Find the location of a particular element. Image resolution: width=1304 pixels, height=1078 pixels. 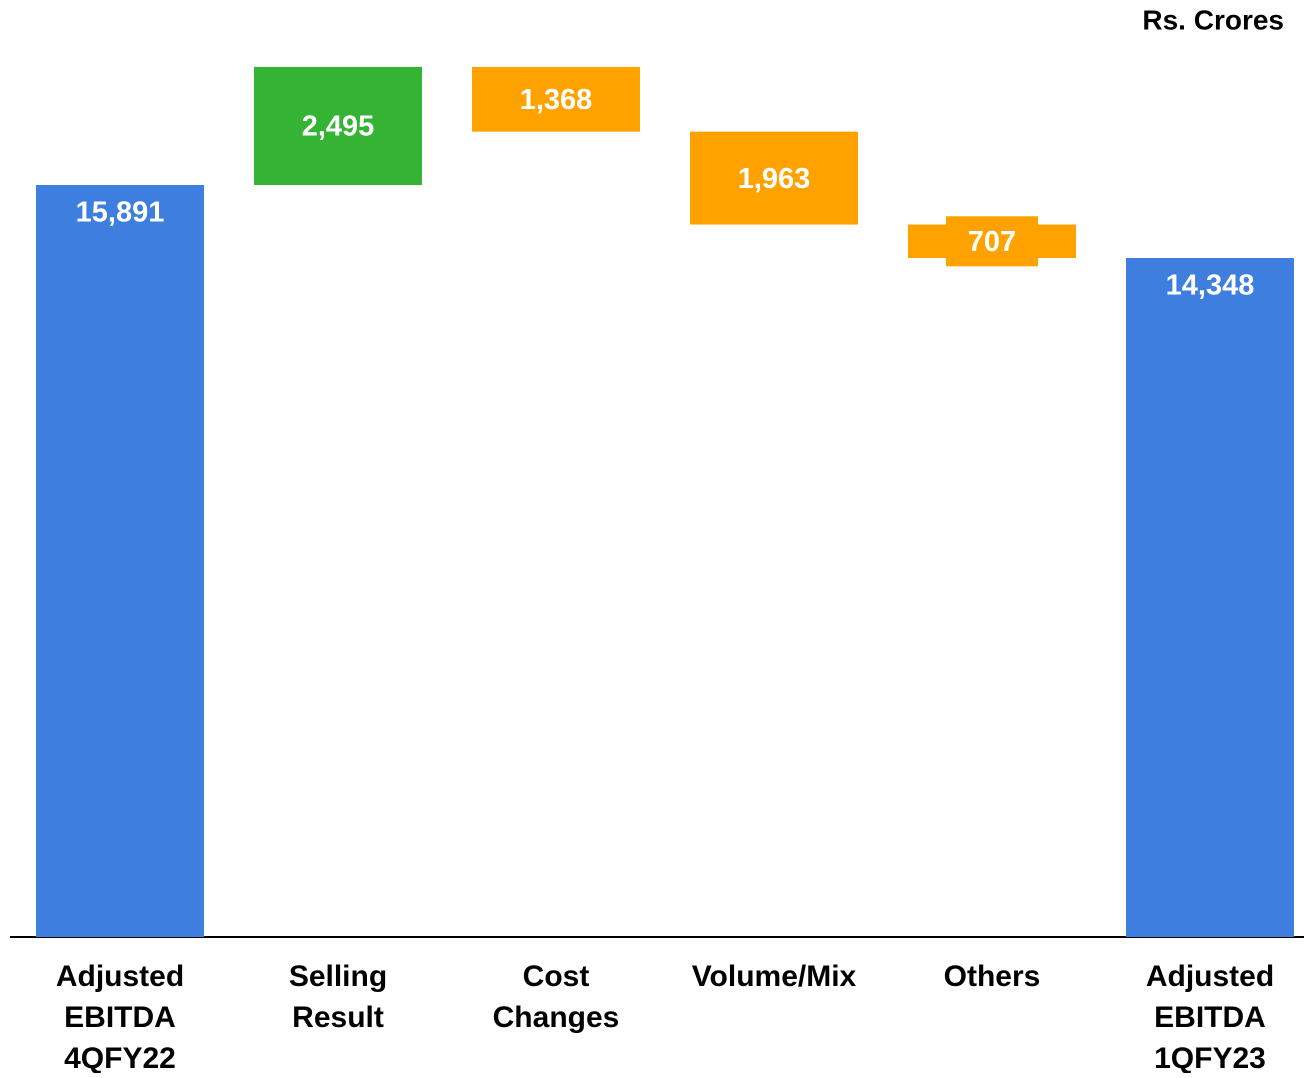

unit-label: Rs. Crores is located at coordinates (1213, 19).